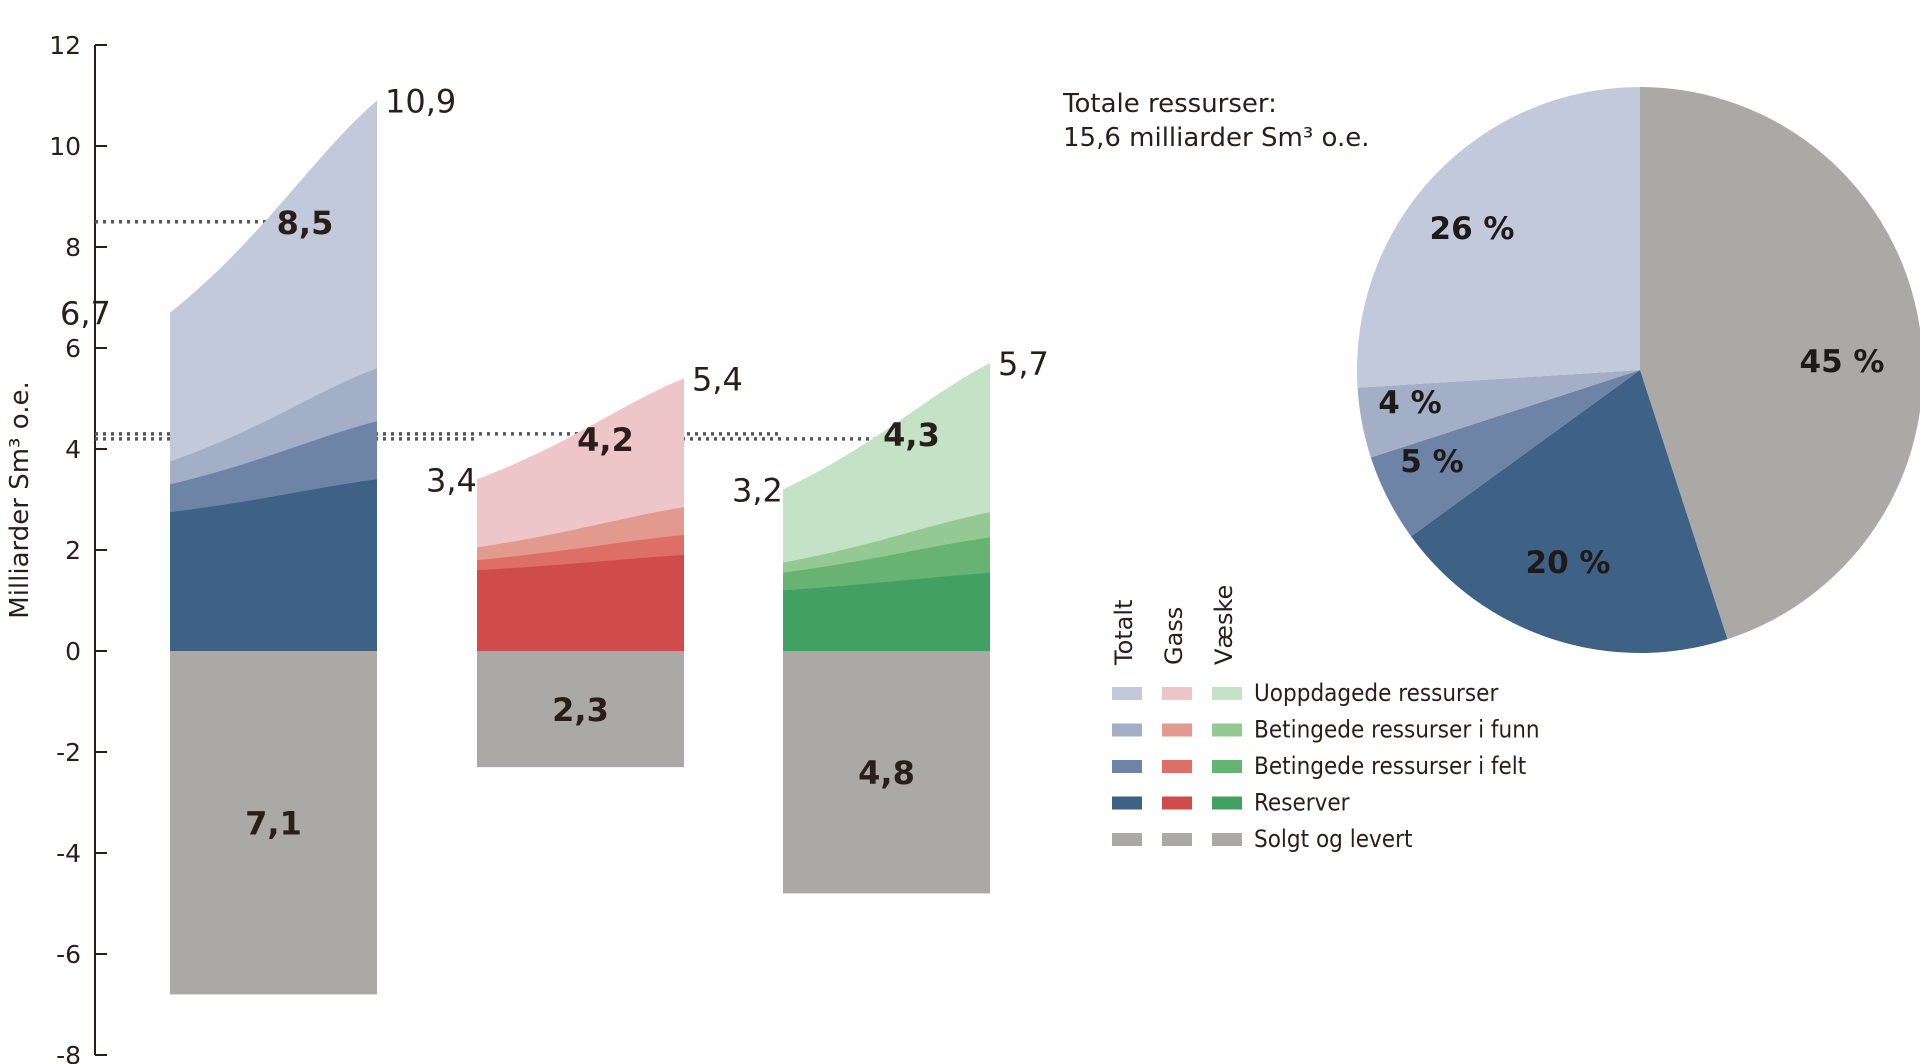  What do you see at coordinates (1568, 563) in the screenshot?
I see `pie-slice-label: 20 %` at bounding box center [1568, 563].